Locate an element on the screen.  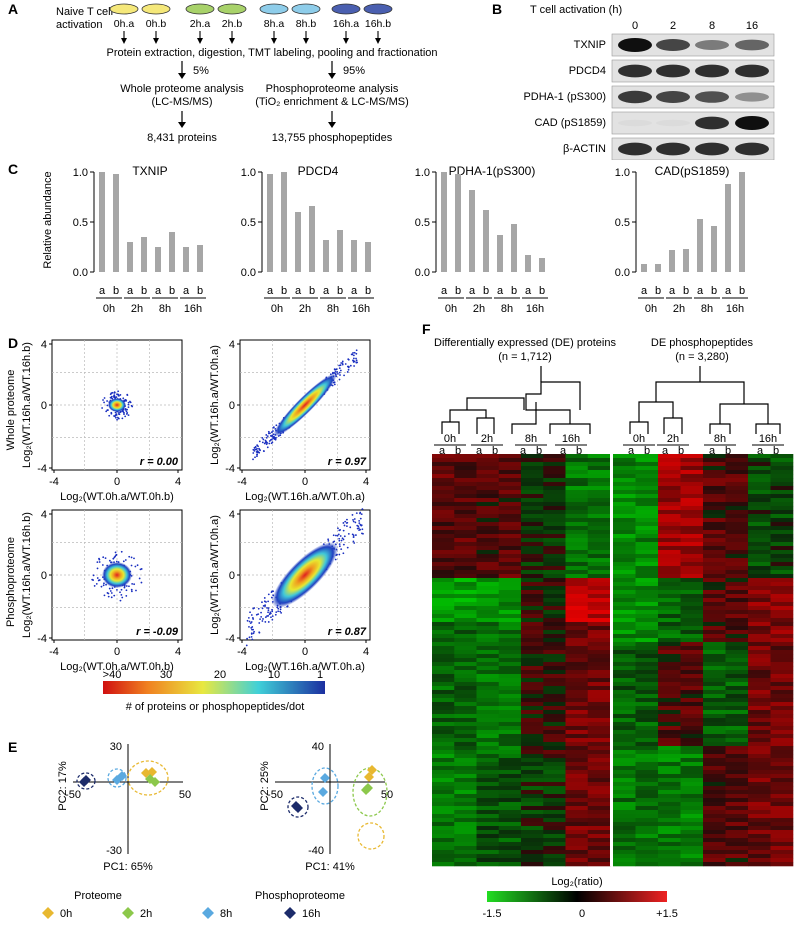
scale-tick: +1.5 is located at coordinates (667, 914).